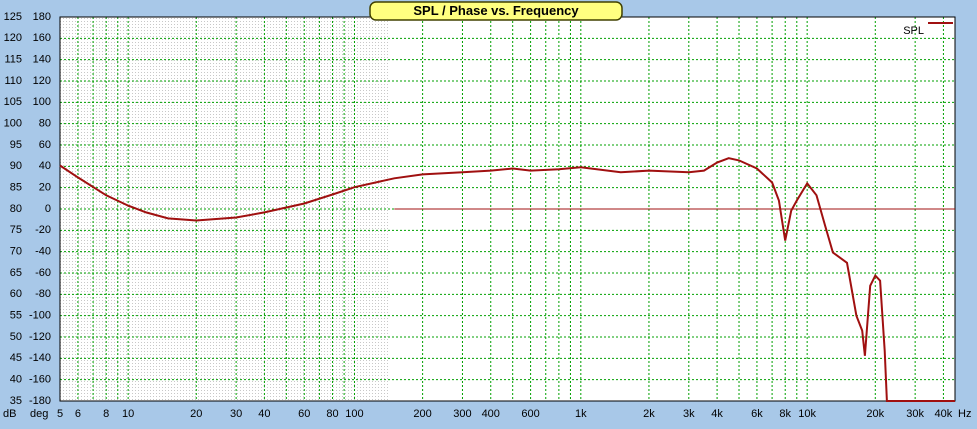  Describe the element at coordinates (16, 230) in the screenshot. I see `y-tick-label: 75` at that location.